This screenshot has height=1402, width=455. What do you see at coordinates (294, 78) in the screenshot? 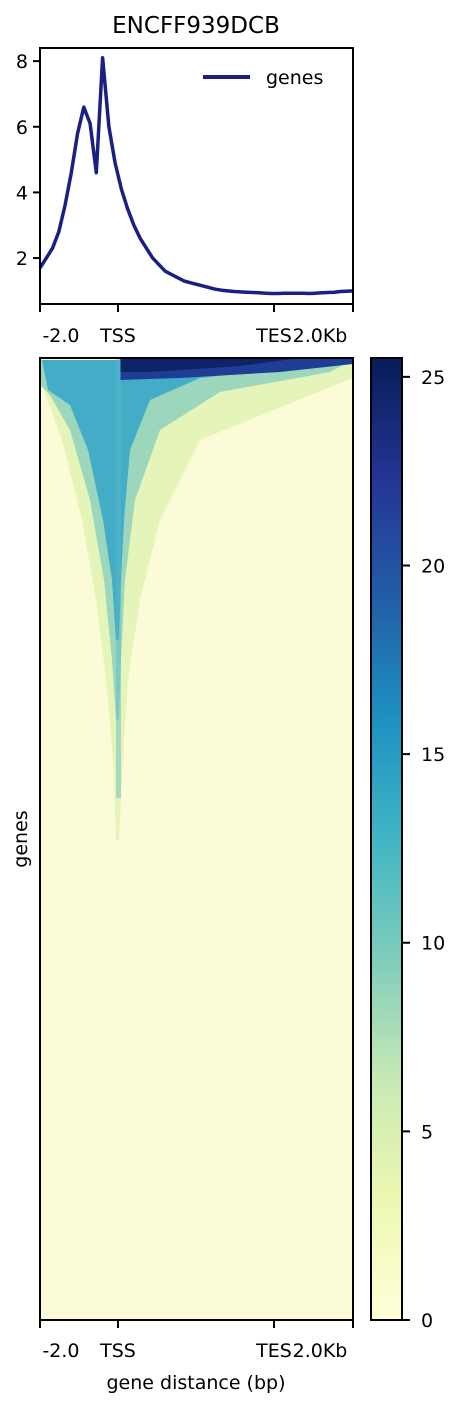
I see `legend-label-genes: genes` at bounding box center [294, 78].